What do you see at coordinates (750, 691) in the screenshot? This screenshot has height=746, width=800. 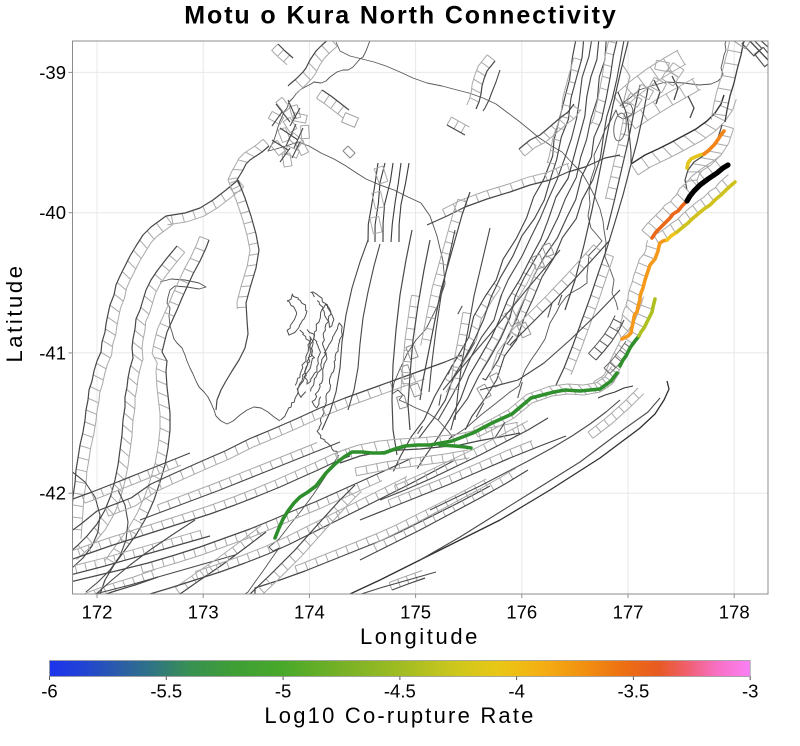 I see `svg-text: -3` at bounding box center [750, 691].